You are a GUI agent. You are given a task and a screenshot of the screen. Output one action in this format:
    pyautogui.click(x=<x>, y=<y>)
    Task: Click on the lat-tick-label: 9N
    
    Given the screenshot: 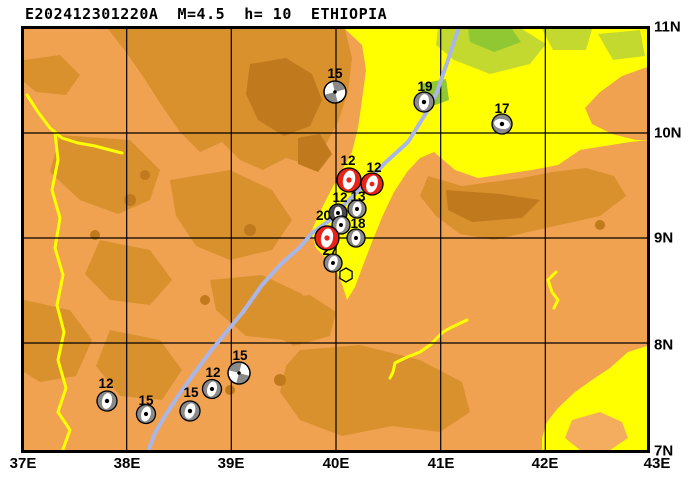 What is the action you would take?
    pyautogui.click(x=664, y=238)
    